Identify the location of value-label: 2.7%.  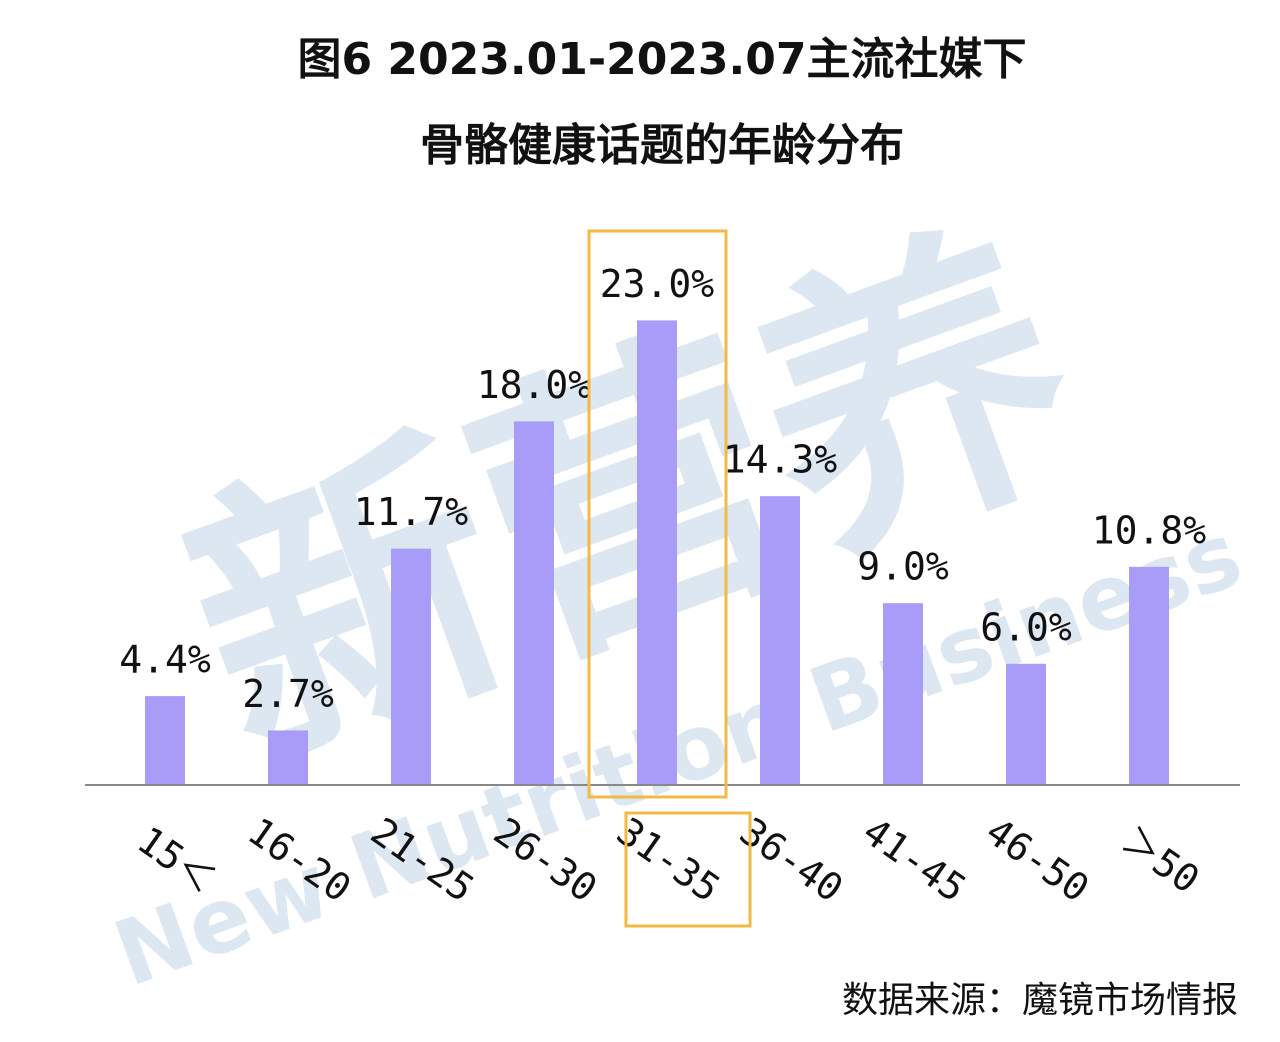
(288, 694).